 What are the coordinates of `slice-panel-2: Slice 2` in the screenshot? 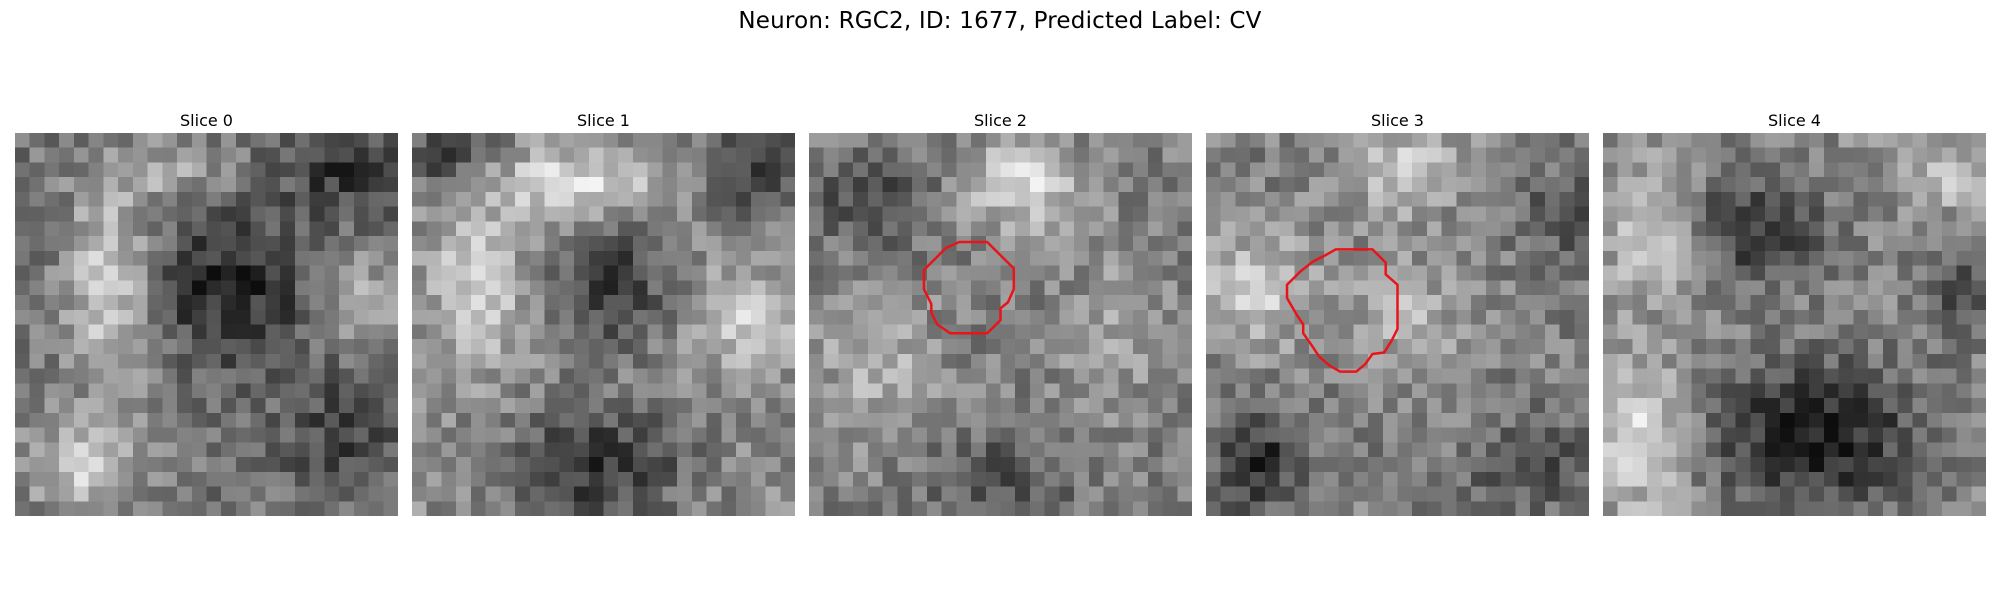 It's located at (1000, 312).